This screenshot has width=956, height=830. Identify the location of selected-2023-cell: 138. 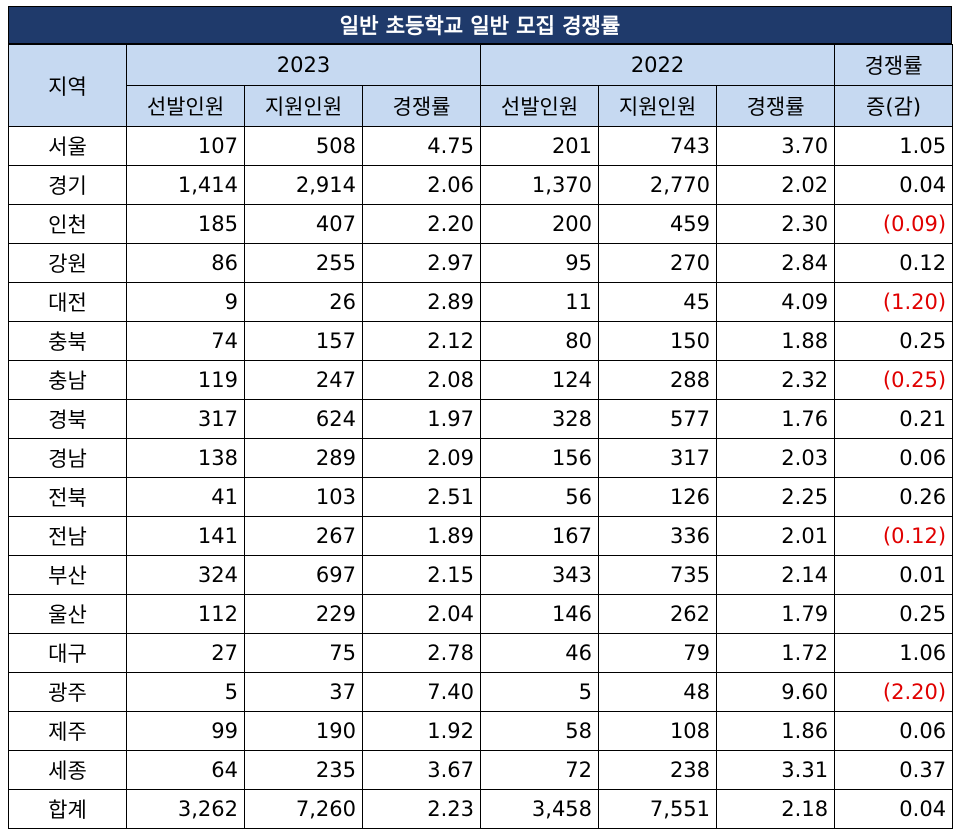
(185, 458).